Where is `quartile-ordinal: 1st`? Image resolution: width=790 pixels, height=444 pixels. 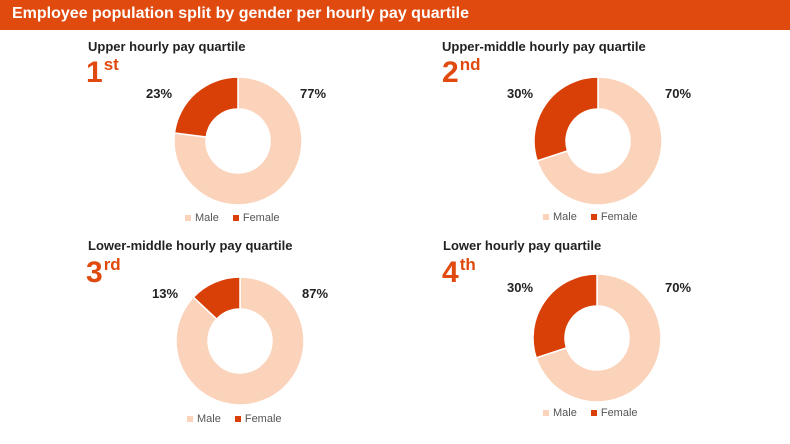 quartile-ordinal: 1st is located at coordinates (102, 72).